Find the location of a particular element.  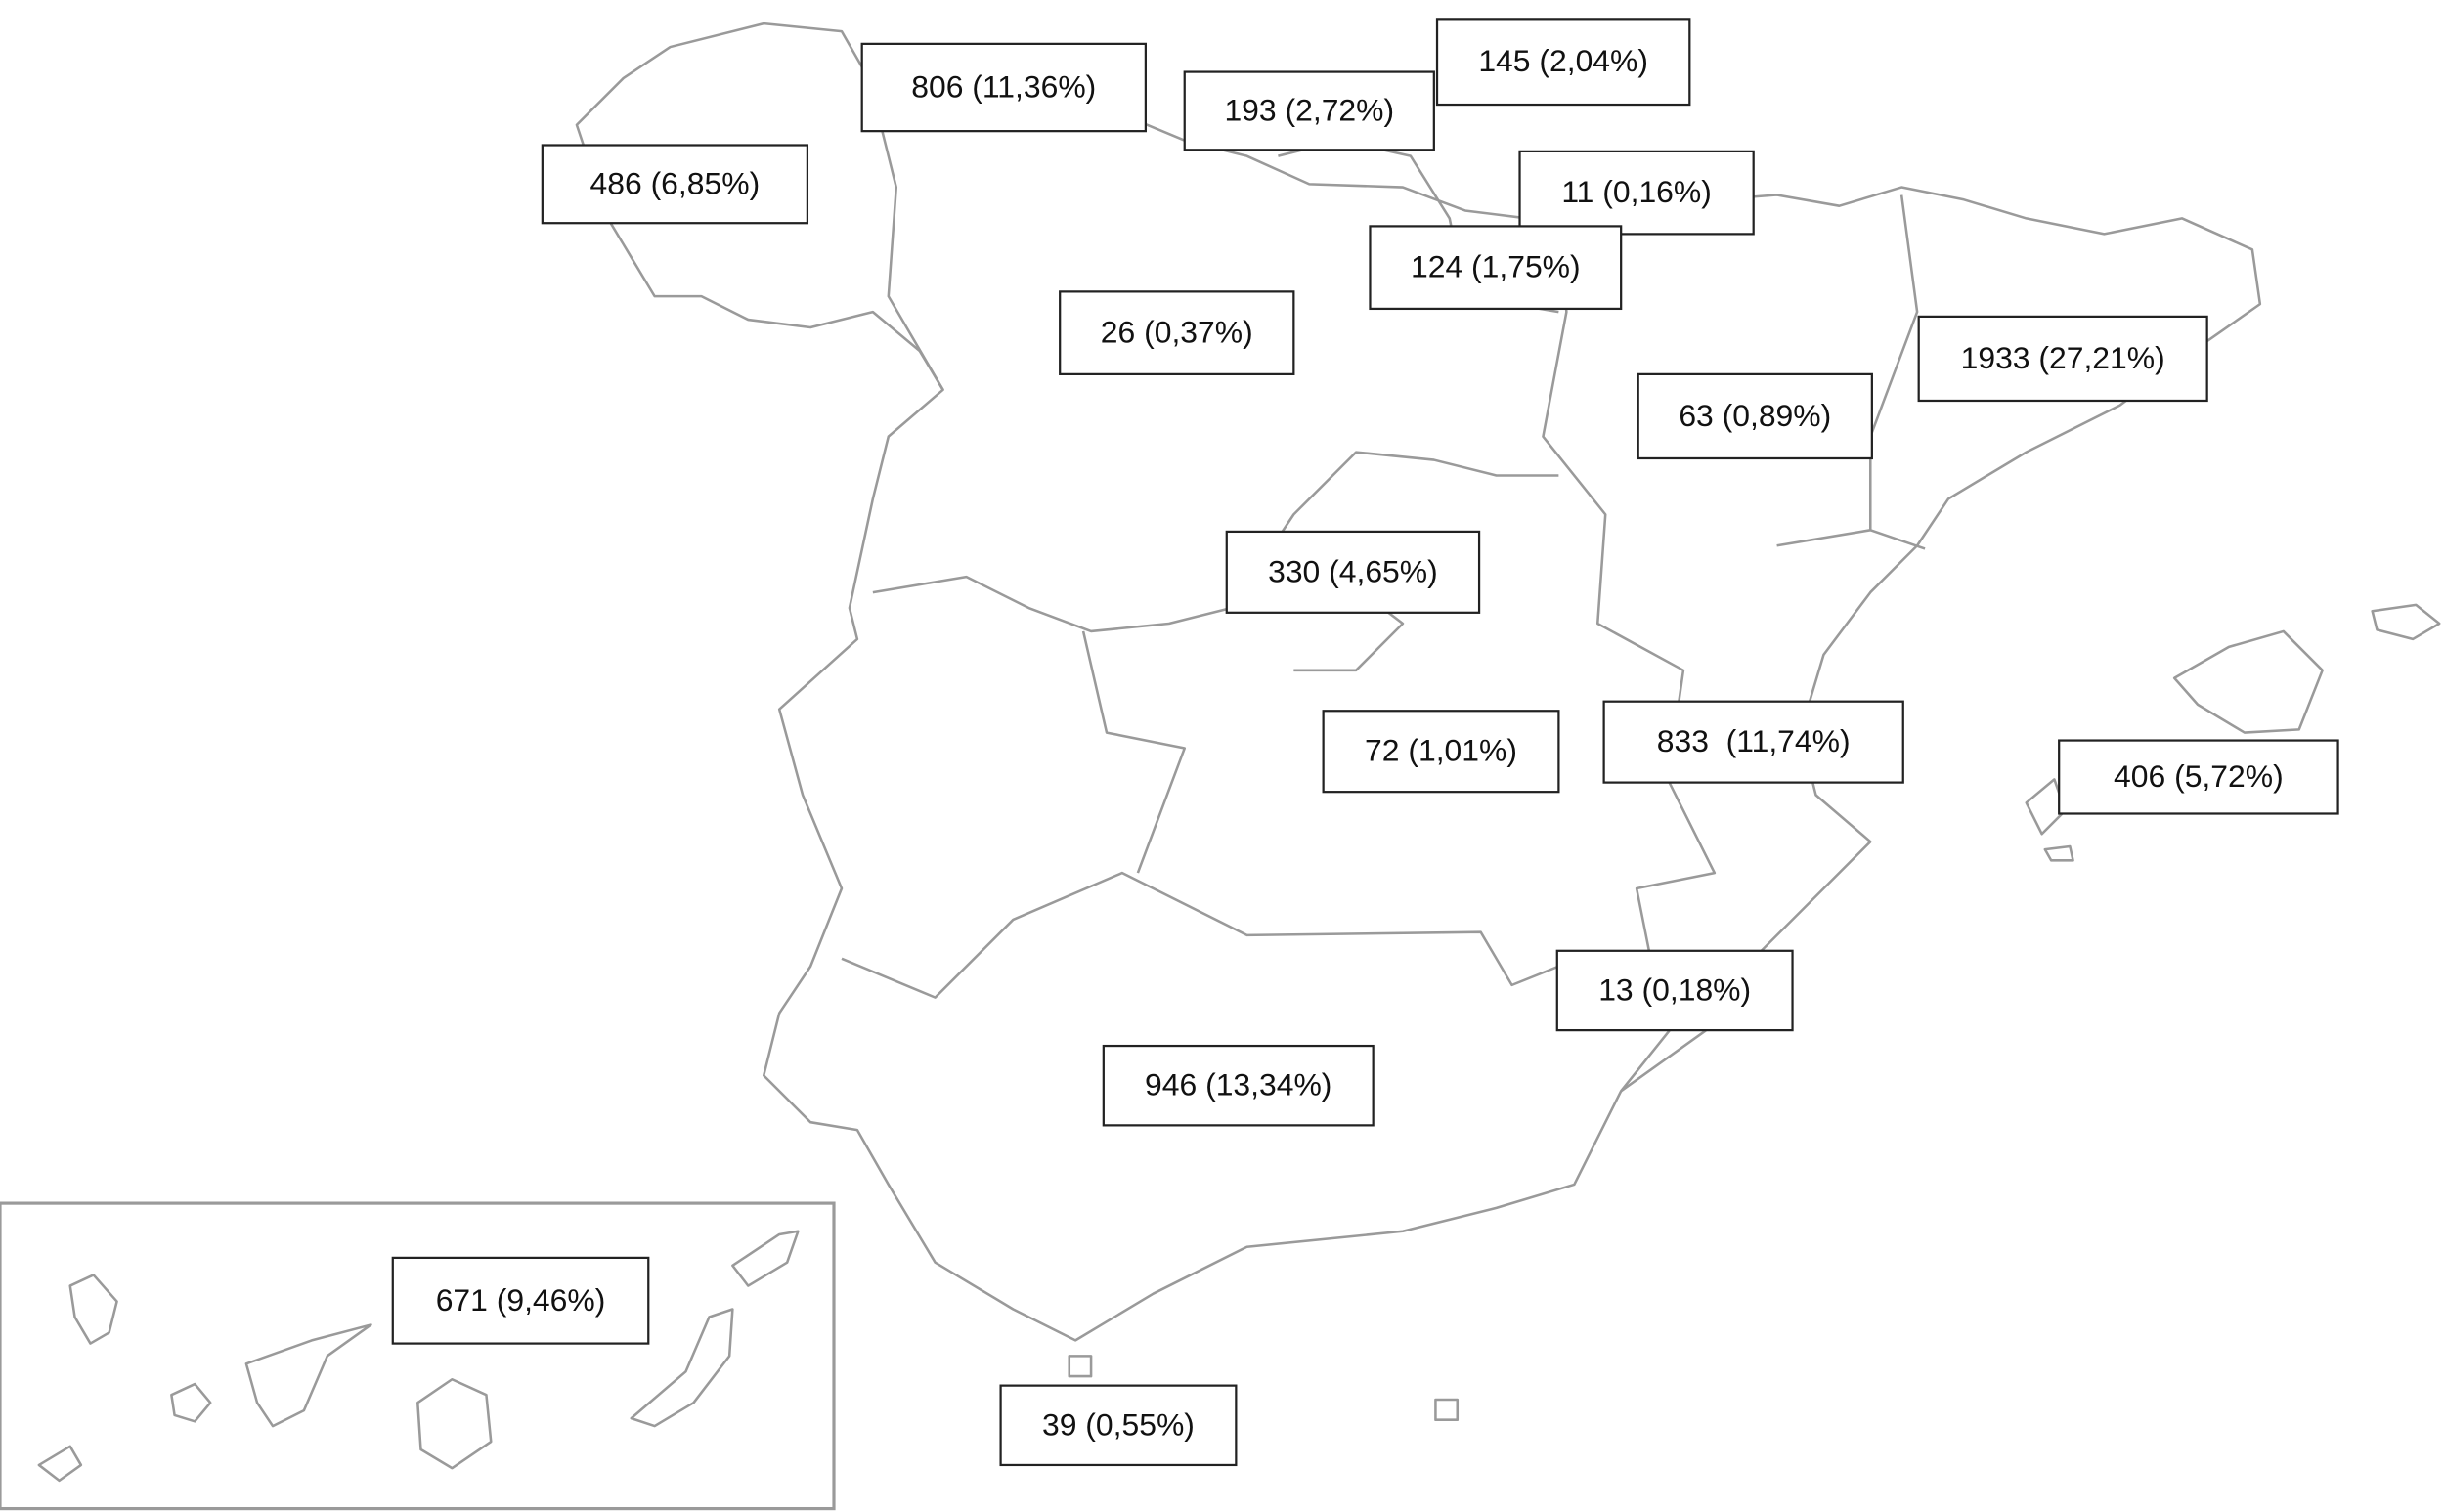

region-label: 63 (0,89%) is located at coordinates (1755, 415).